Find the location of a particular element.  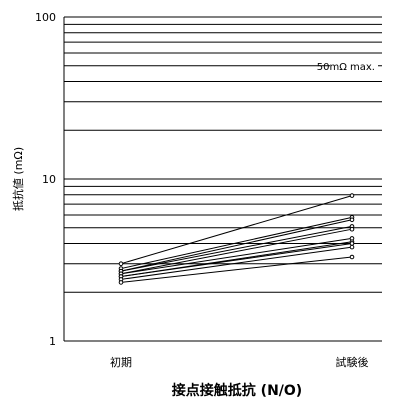

y-tick-labels: 1 10 100 is located at coordinates (45, 179).